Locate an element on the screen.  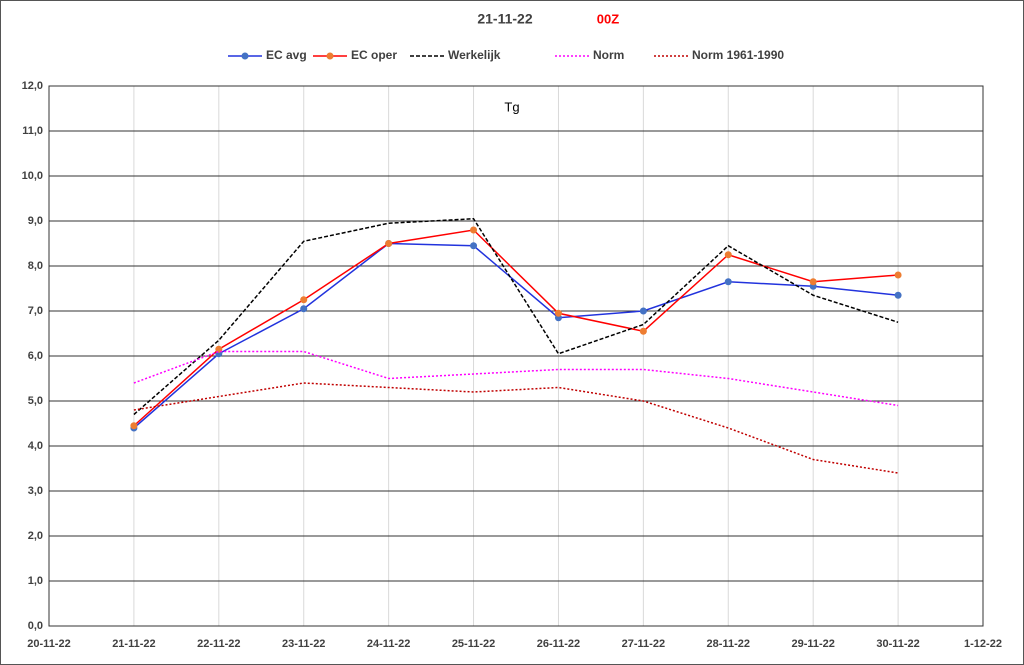
legend-label: EC avg is located at coordinates (286, 55).